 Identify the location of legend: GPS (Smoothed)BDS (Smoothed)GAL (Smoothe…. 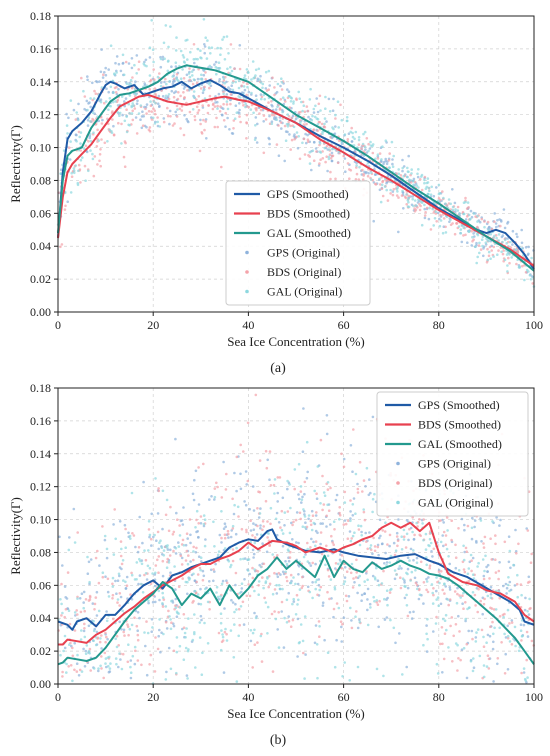
(452, 454).